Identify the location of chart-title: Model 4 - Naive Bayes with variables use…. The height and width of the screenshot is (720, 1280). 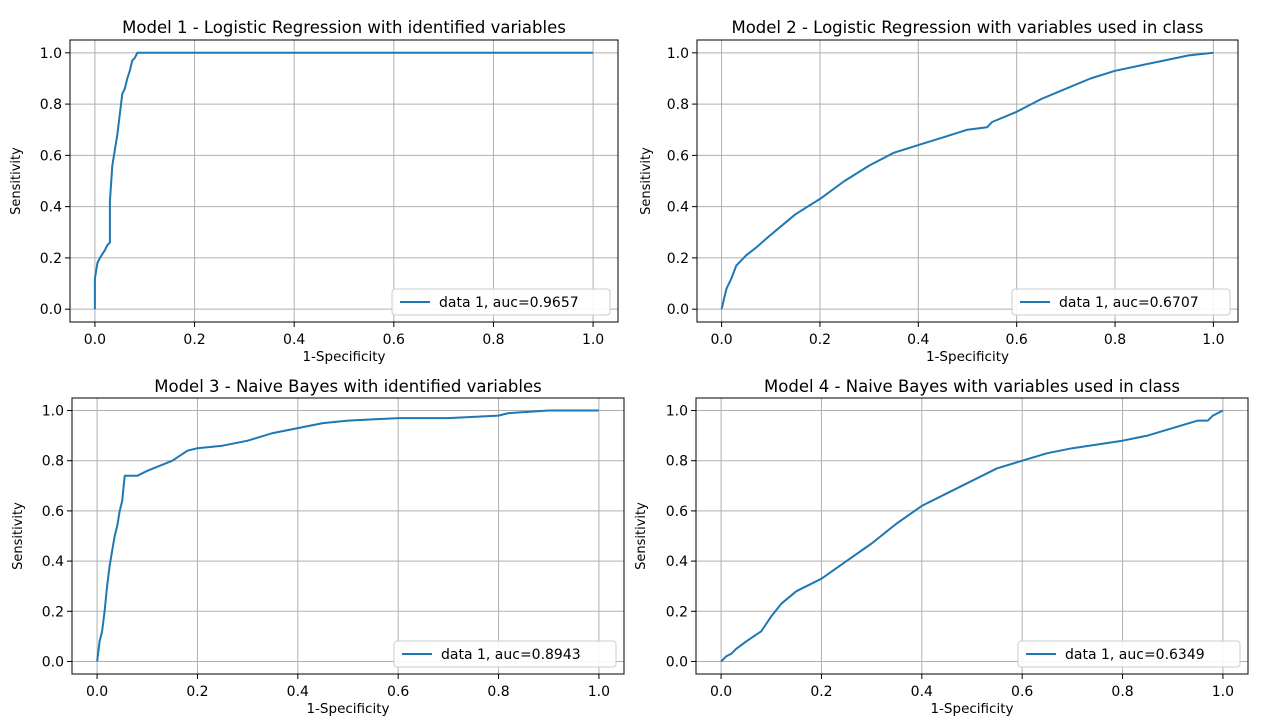
(972, 386).